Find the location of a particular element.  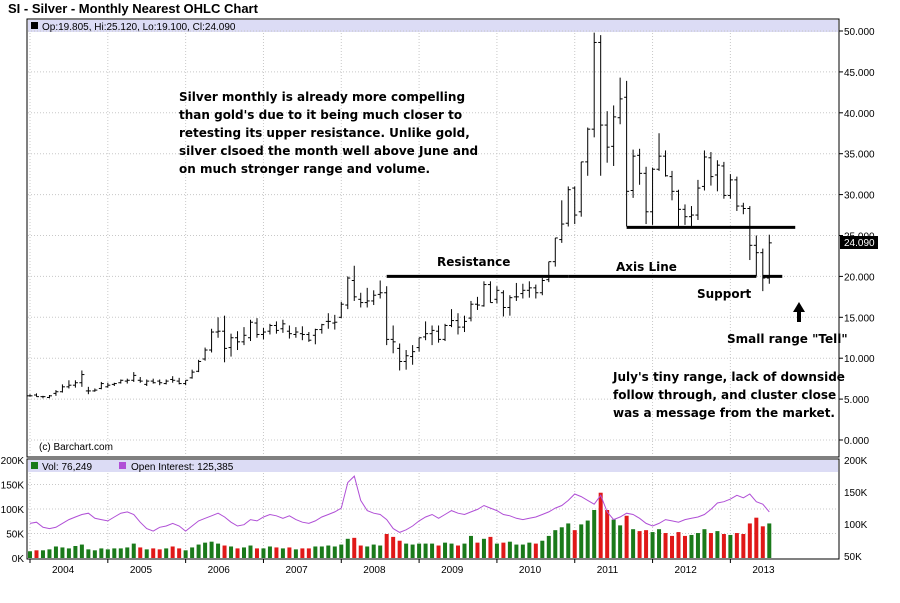

axis-line-label: Axis Line is located at coordinates (646, 267).